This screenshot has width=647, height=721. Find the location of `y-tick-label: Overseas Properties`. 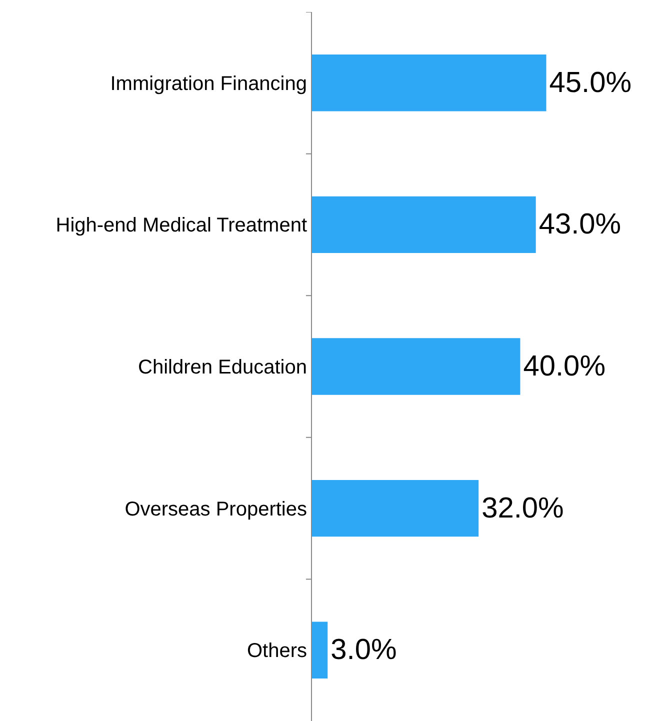

y-tick-label: Overseas Properties is located at coordinates (215, 509).